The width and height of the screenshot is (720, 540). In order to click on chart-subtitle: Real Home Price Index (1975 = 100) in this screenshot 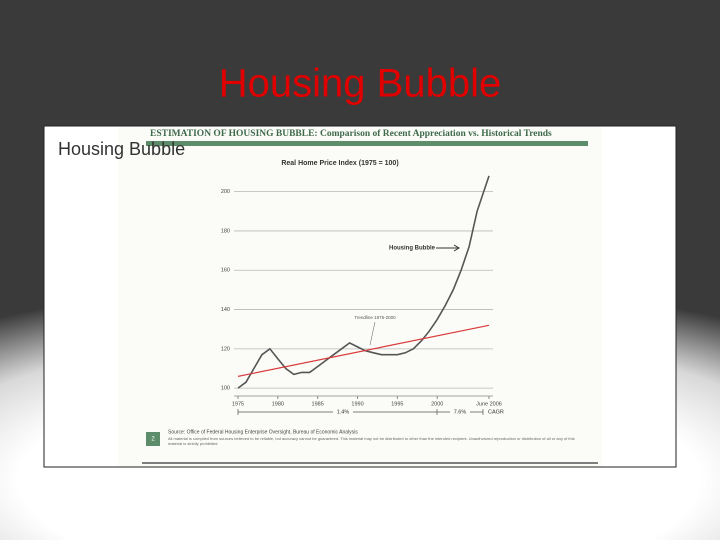, I will do `click(339, 163)`.